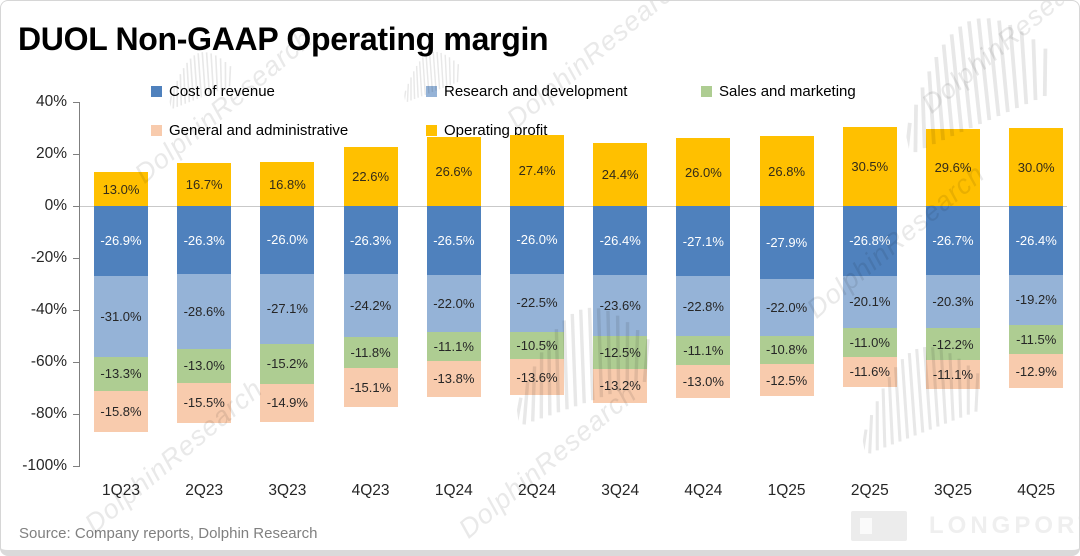 This screenshot has height=556, width=1080. I want to click on legend-label: Sales and marketing, so click(787, 91).